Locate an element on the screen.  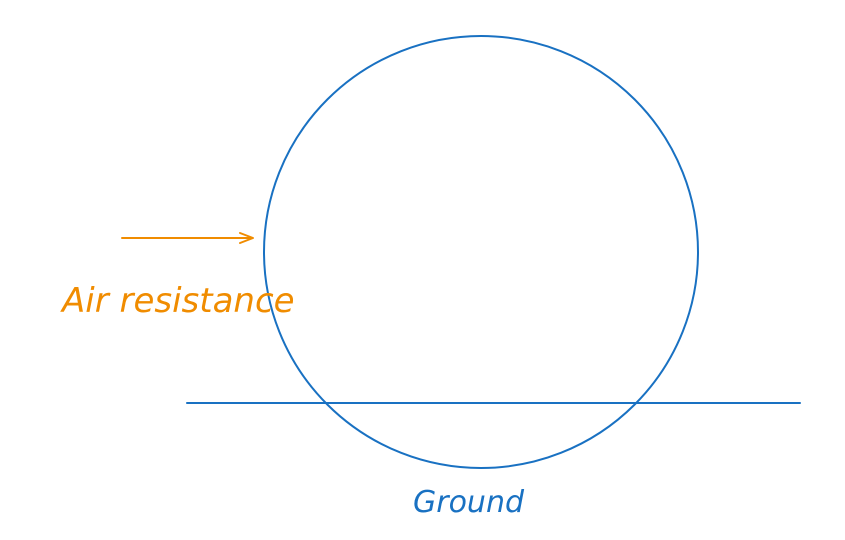
air-resistance-arrow is located at coordinates (187, 238).